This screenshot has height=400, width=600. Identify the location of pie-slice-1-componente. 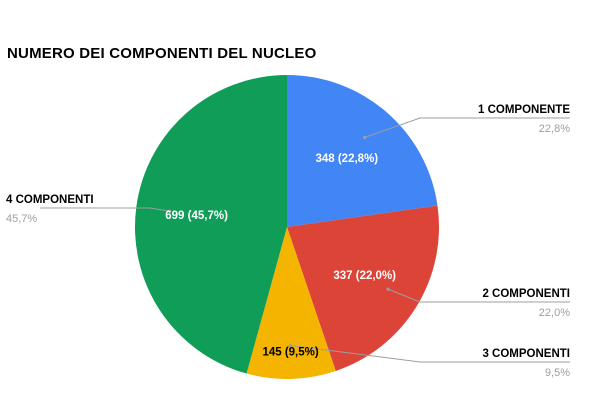
(362, 151).